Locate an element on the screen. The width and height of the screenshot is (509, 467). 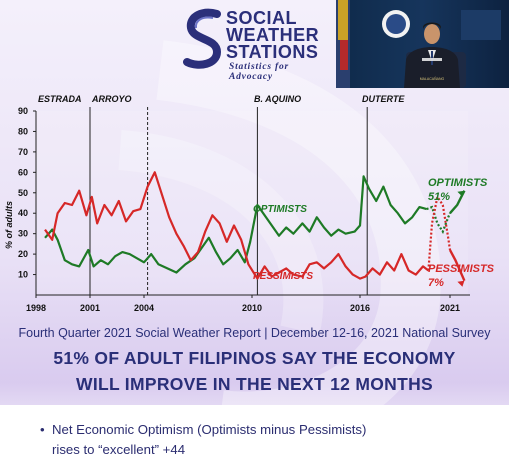
era-label: ARROYO is located at coordinates (111, 99).